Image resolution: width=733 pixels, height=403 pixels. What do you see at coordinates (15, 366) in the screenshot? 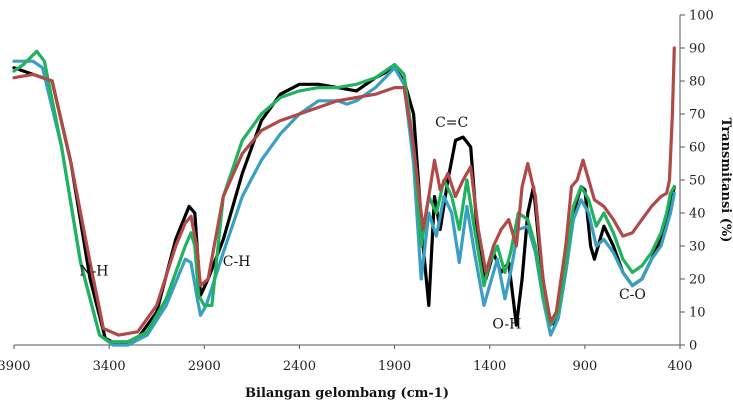
I see `x-tick-label: 3900` at bounding box center [15, 366].